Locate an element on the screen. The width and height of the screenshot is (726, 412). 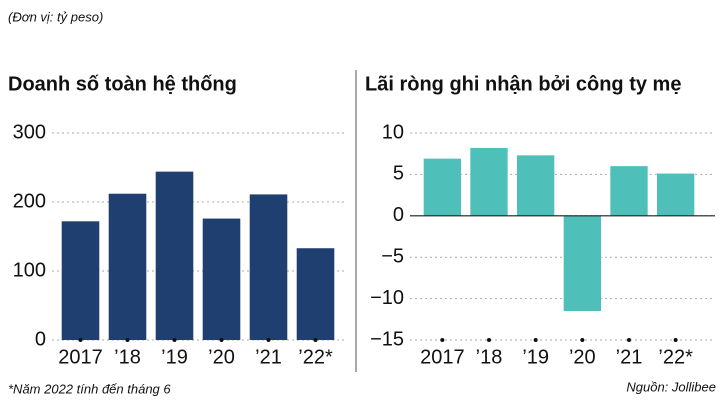
chart-title: Doanh số toàn hệ thống is located at coordinates (122, 84).